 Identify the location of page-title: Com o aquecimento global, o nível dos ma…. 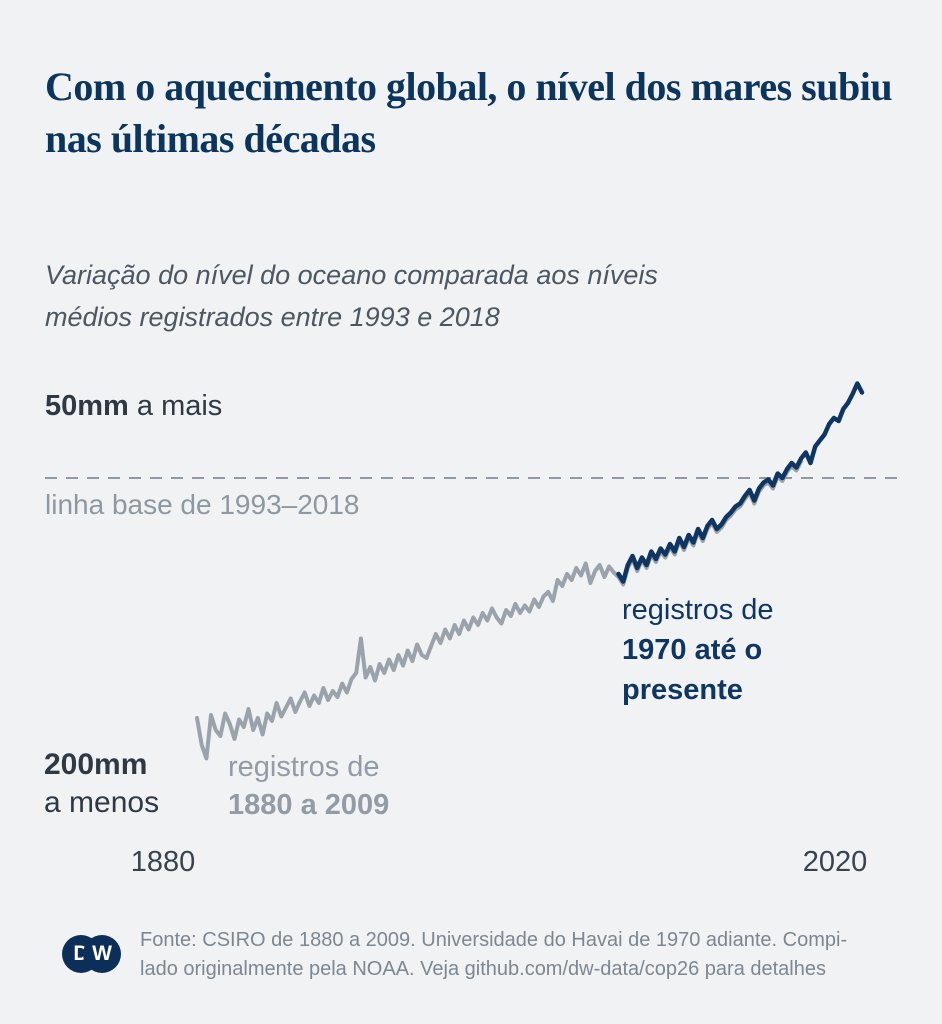
(469, 112).